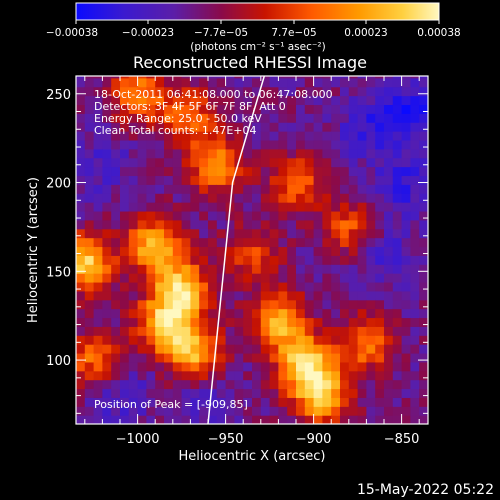  What do you see at coordinates (148, 33) in the screenshot?
I see `colorbar-tick-label: −0.00023` at bounding box center [148, 33].